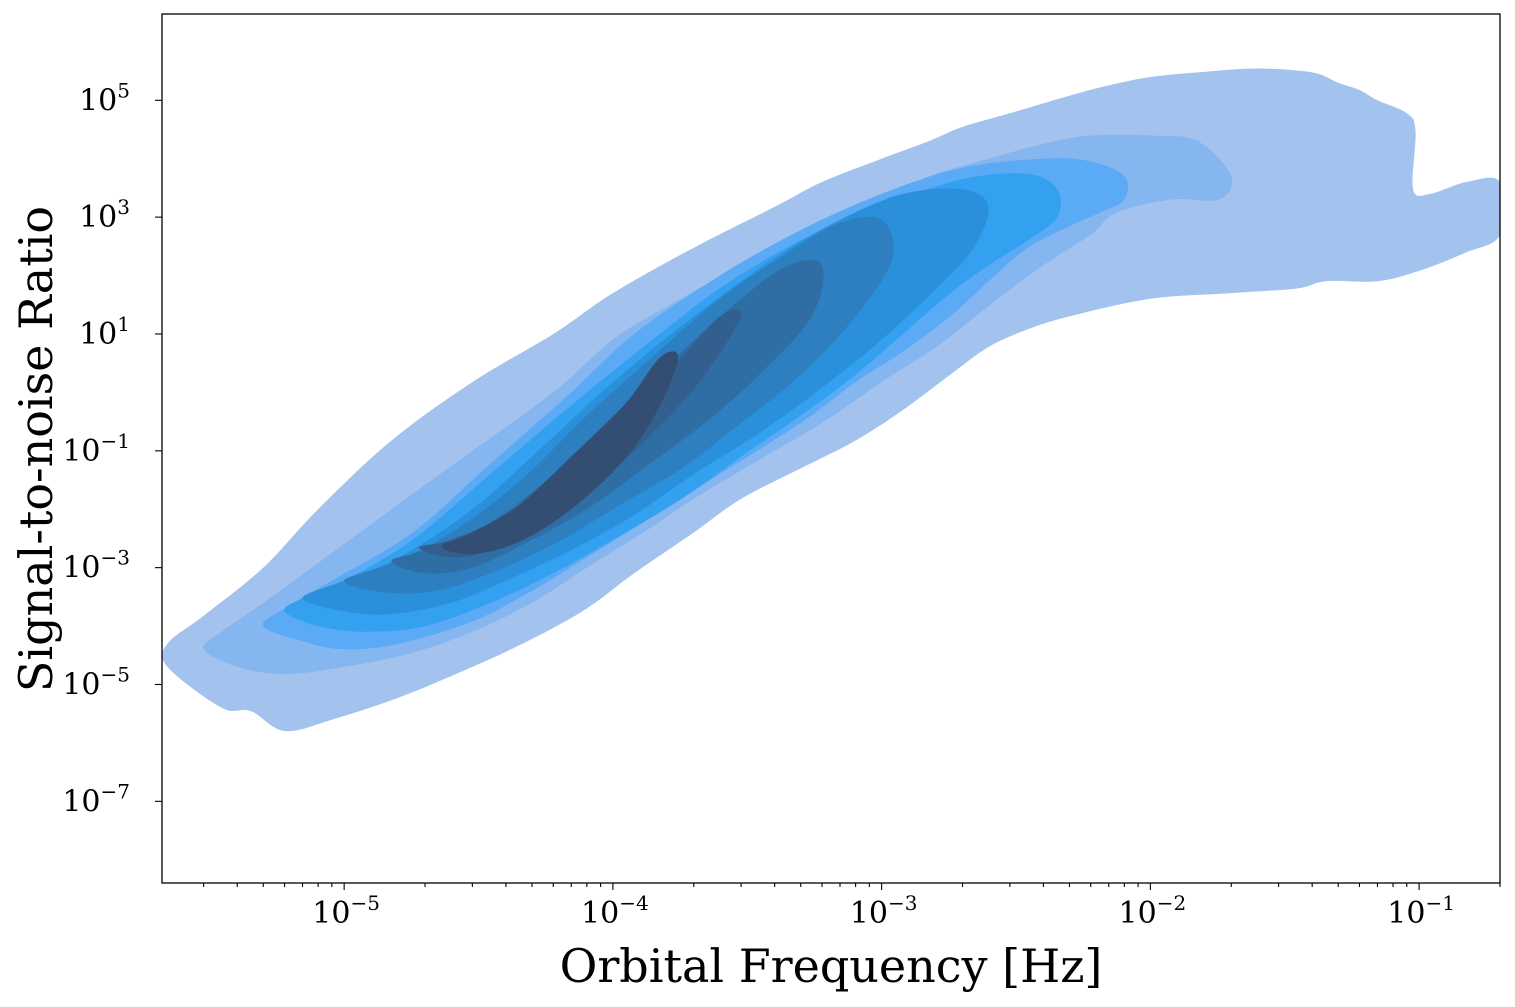  What do you see at coordinates (36, 449) in the screenshot?
I see `y-axis-title: Signal-to-noise Ratio` at bounding box center [36, 449].